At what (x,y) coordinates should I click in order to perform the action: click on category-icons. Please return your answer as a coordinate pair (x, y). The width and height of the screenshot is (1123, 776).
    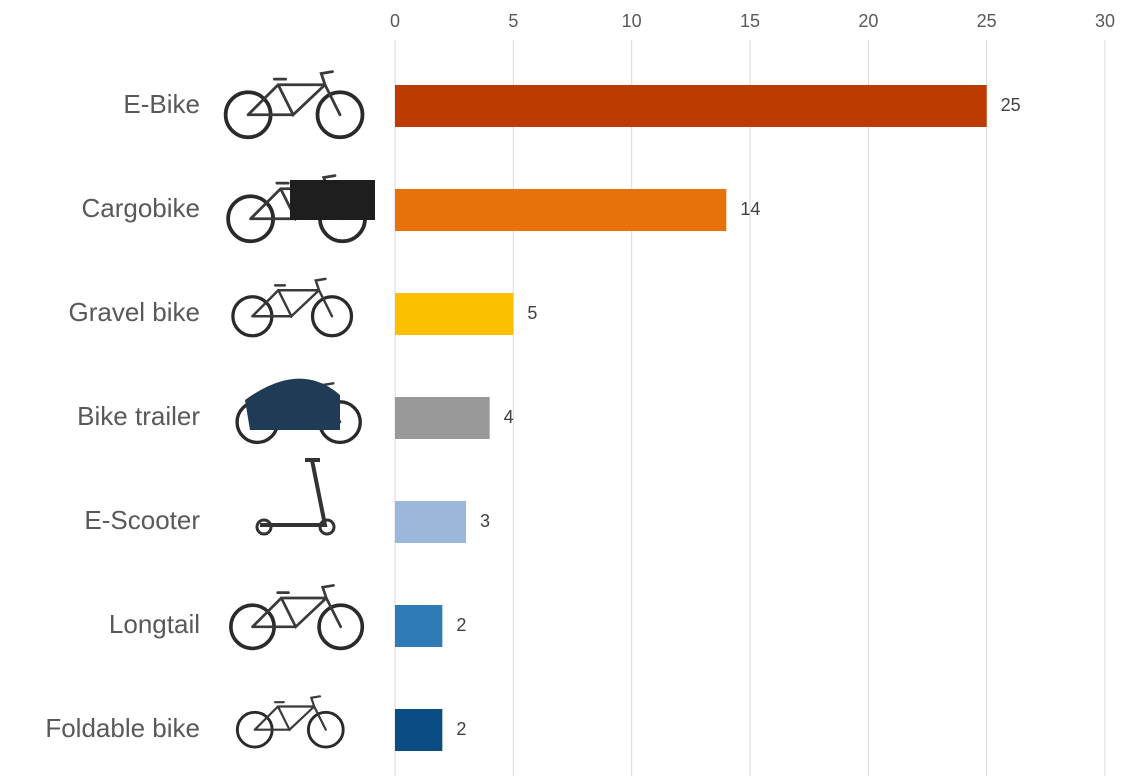
    Looking at the image, I should click on (299, 409).